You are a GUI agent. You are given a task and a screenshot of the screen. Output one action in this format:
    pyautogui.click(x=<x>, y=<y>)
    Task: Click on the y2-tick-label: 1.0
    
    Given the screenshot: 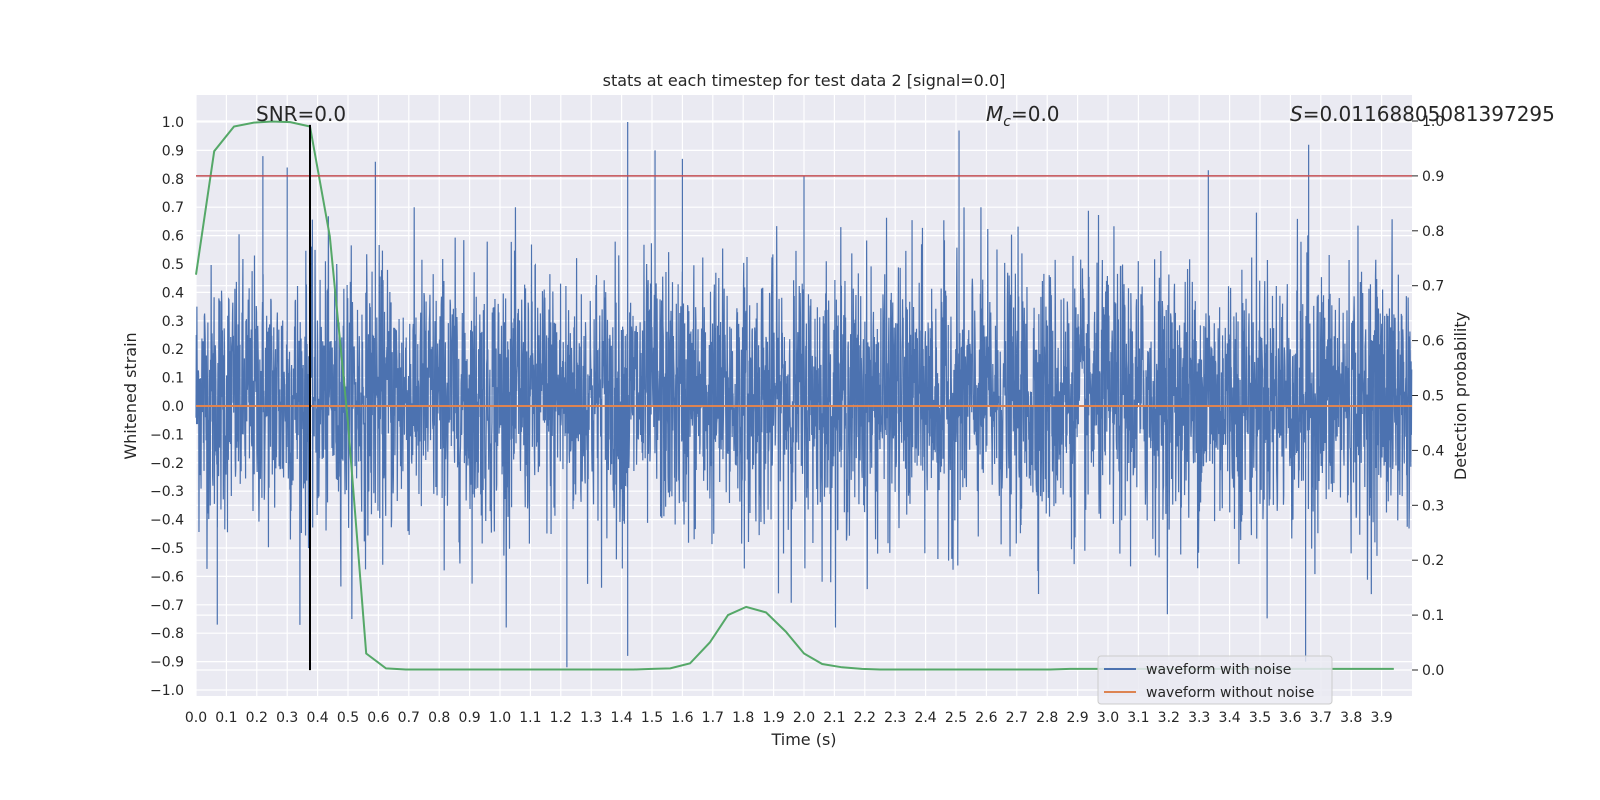 What is the action you would take?
    pyautogui.click(x=1433, y=122)
    